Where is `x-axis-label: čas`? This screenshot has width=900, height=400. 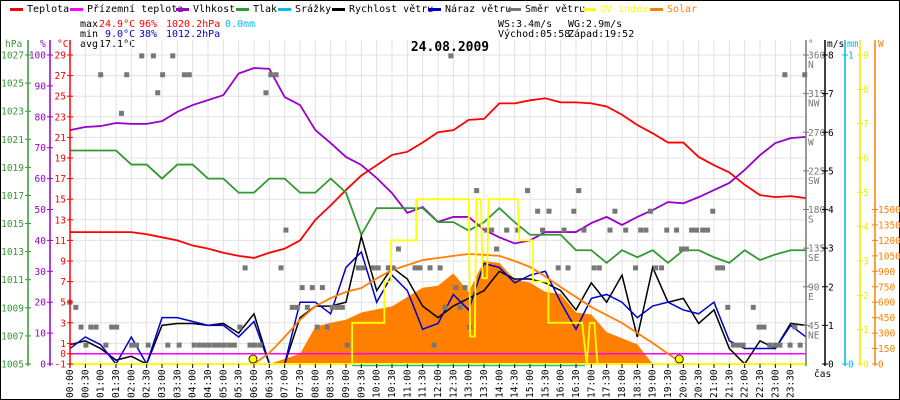 x-axis-label: čas is located at coordinates (822, 374).